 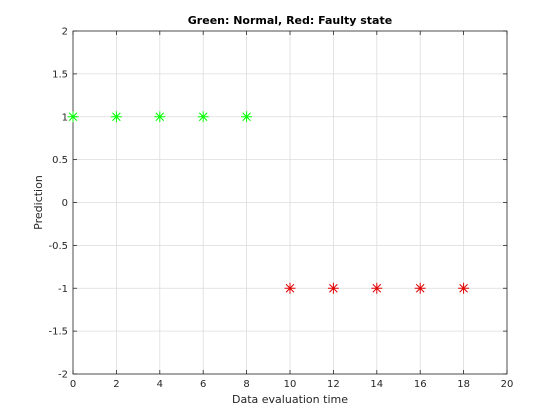 What do you see at coordinates (116, 384) in the screenshot?
I see `x-tick-label: 2` at bounding box center [116, 384].